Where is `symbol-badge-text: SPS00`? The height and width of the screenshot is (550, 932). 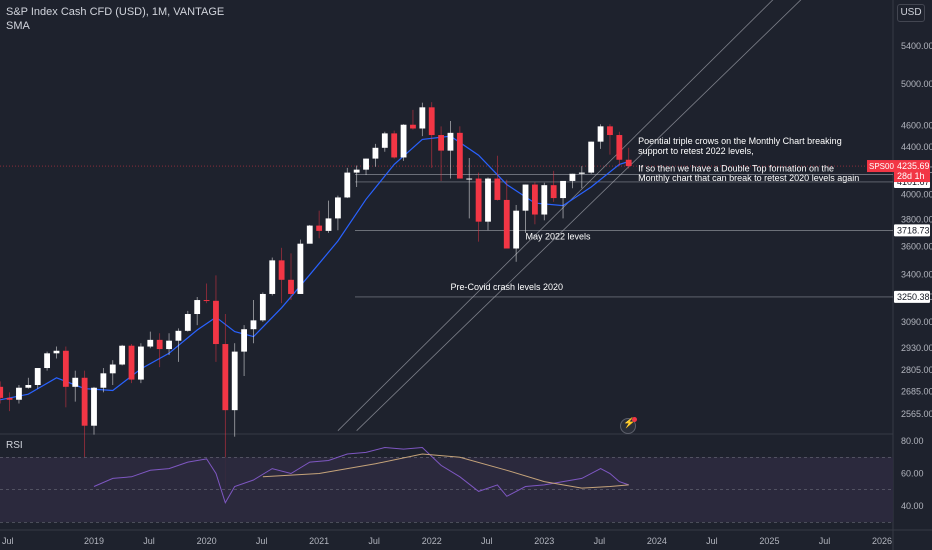 symbol-badge-text: SPS00 is located at coordinates (881, 166).